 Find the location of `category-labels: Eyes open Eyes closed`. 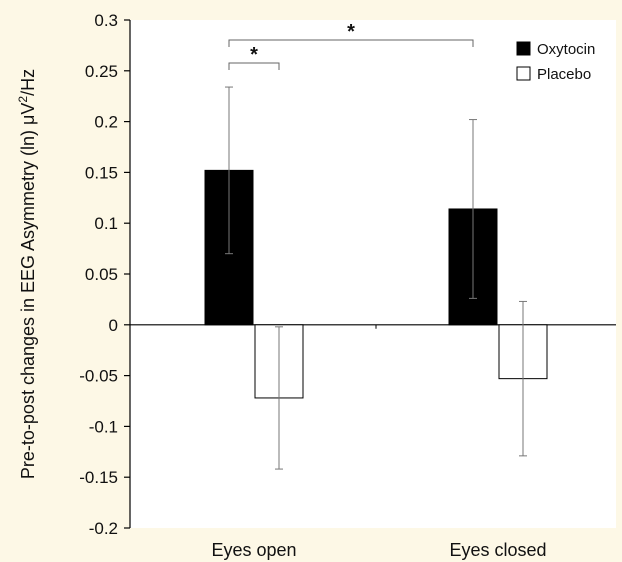

category-labels: Eyes open Eyes closed is located at coordinates (378, 550).